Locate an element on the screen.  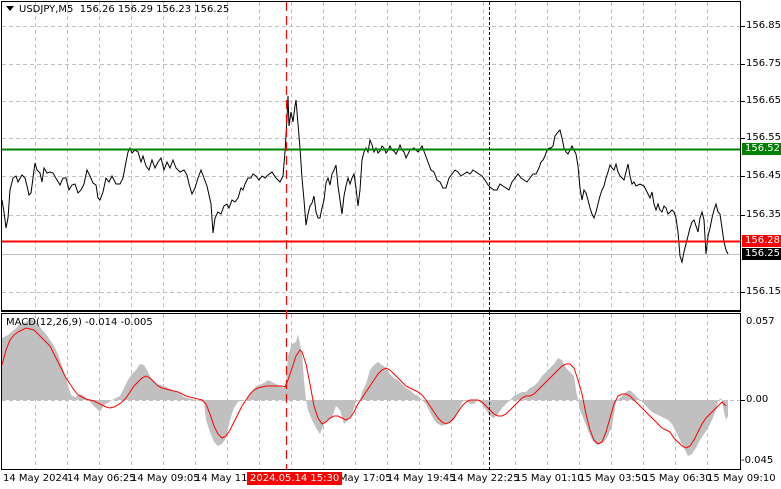
price-tick: 156.35 is located at coordinates (763, 214).